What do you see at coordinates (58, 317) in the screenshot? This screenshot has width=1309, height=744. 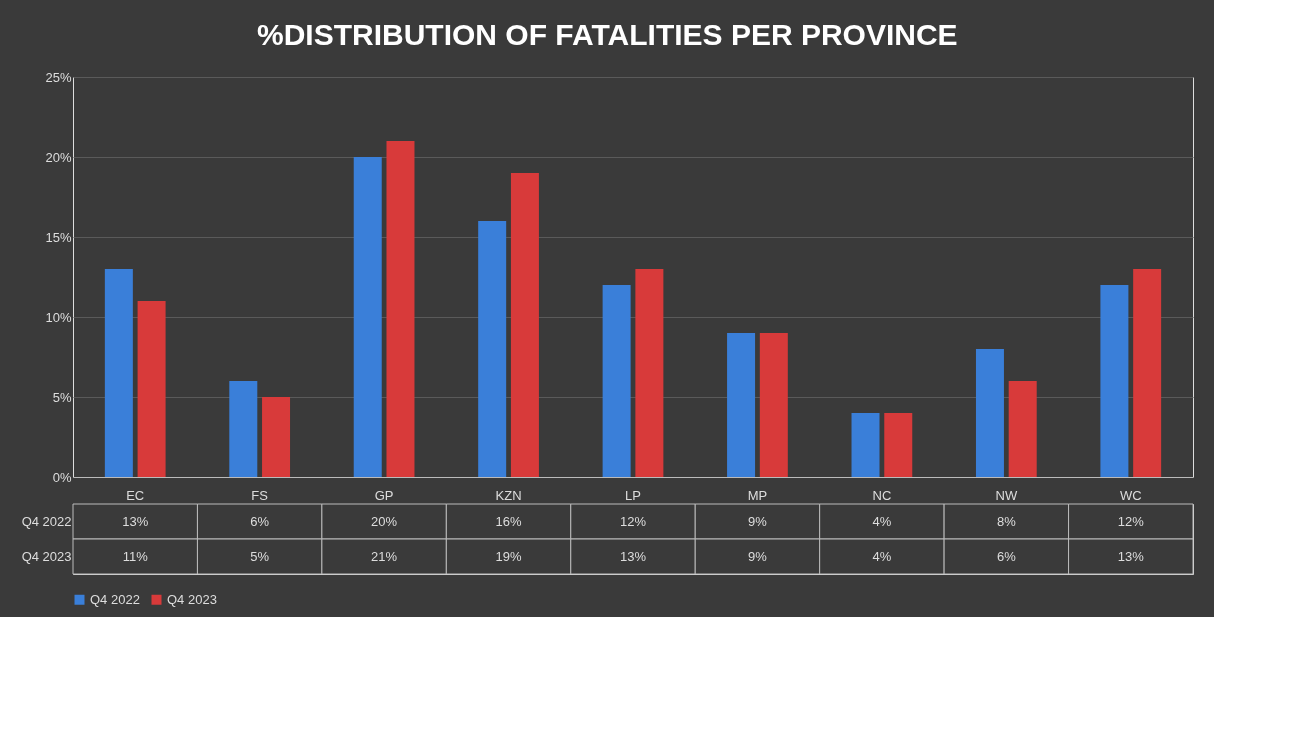 I see `y-tick-label: 10%` at bounding box center [58, 317].